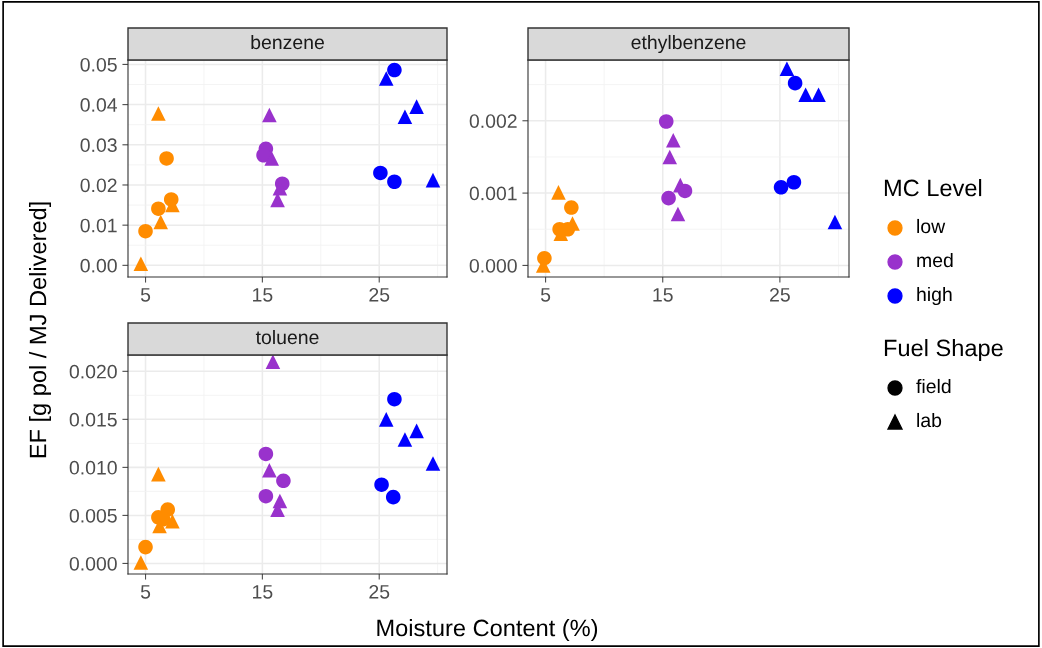 Image resolution: width=1042 pixels, height=648 pixels. What do you see at coordinates (933, 386) in the screenshot?
I see `legend-label: field` at bounding box center [933, 386].